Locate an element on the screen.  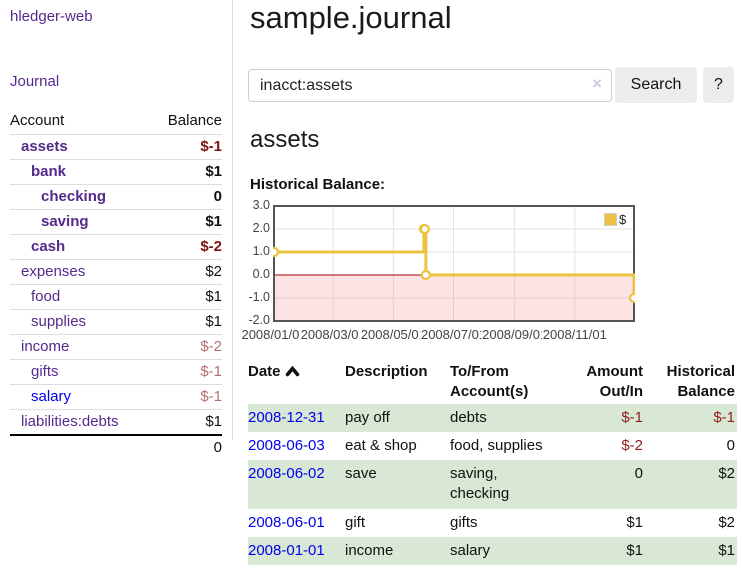
chart-y-tick-label: 1.0 is located at coordinates (261, 251).